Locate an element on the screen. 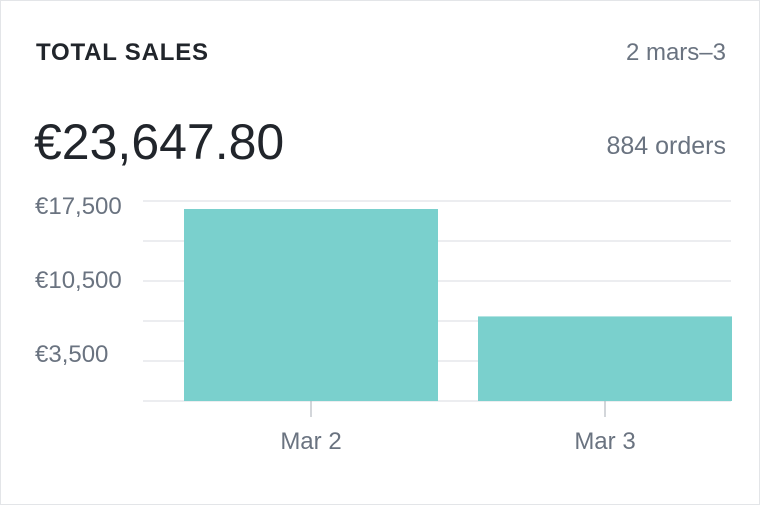  card-title: TOTAL SALES is located at coordinates (122, 52).